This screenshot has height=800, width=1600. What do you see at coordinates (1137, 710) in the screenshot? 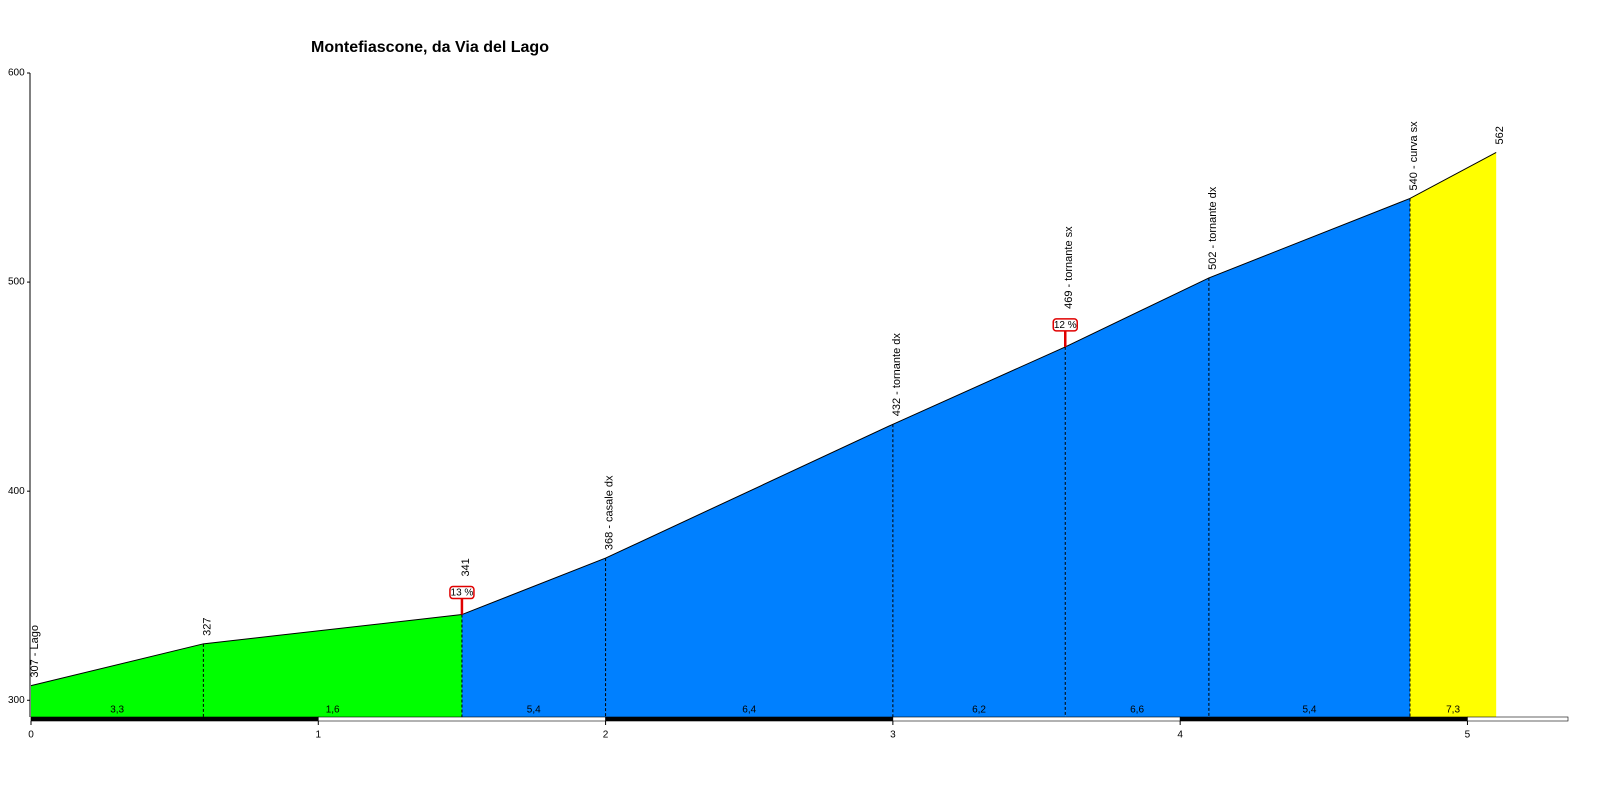
I see `grade-label: 6,6` at bounding box center [1137, 710].